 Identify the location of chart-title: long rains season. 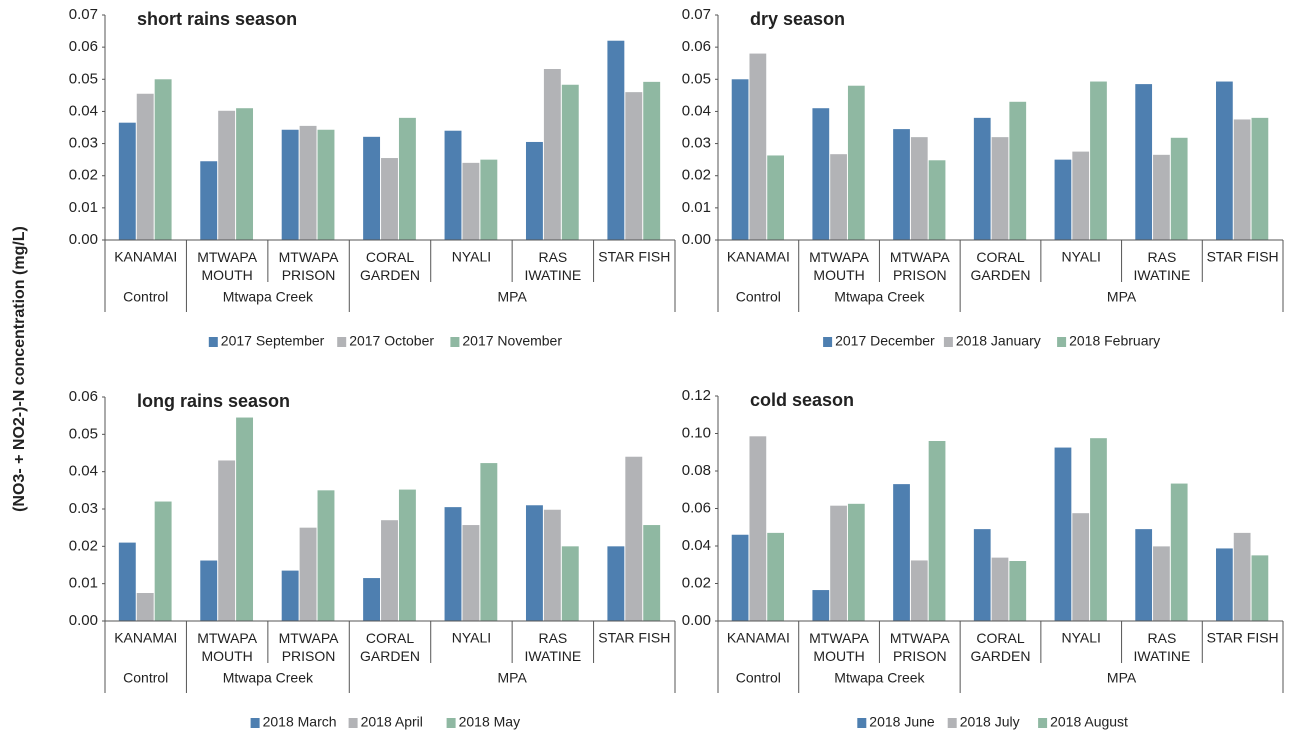
(213, 401).